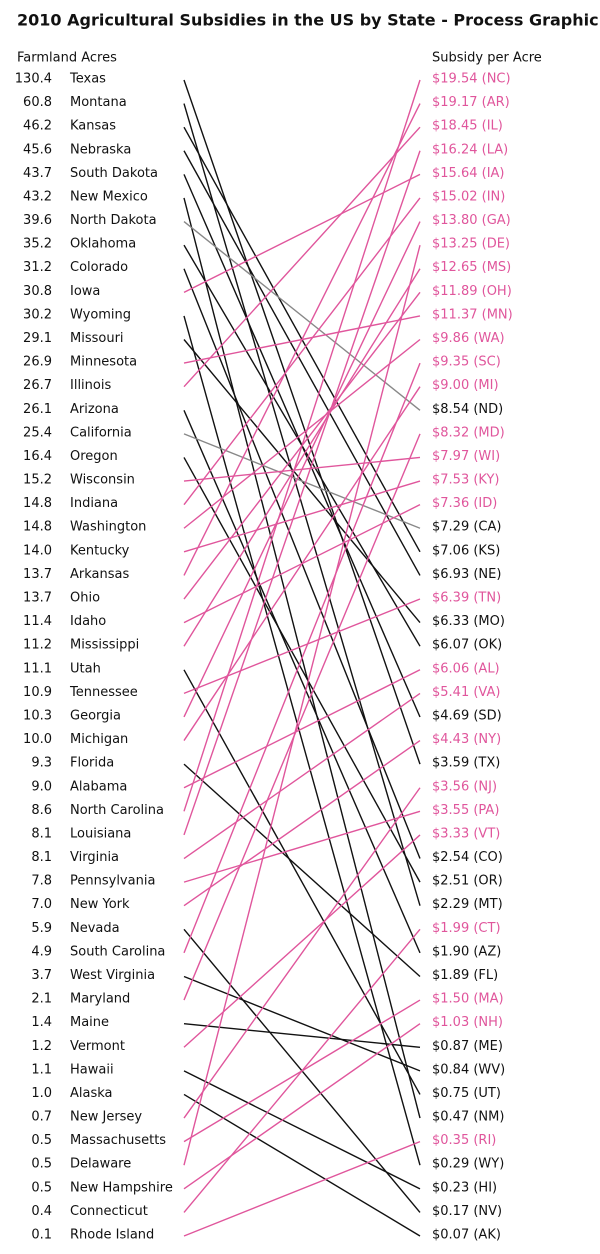 This screenshot has height=1254, width=600. Describe the element at coordinates (472, 291) in the screenshot. I see `subsidy-label: $11.89 (OH)` at that location.